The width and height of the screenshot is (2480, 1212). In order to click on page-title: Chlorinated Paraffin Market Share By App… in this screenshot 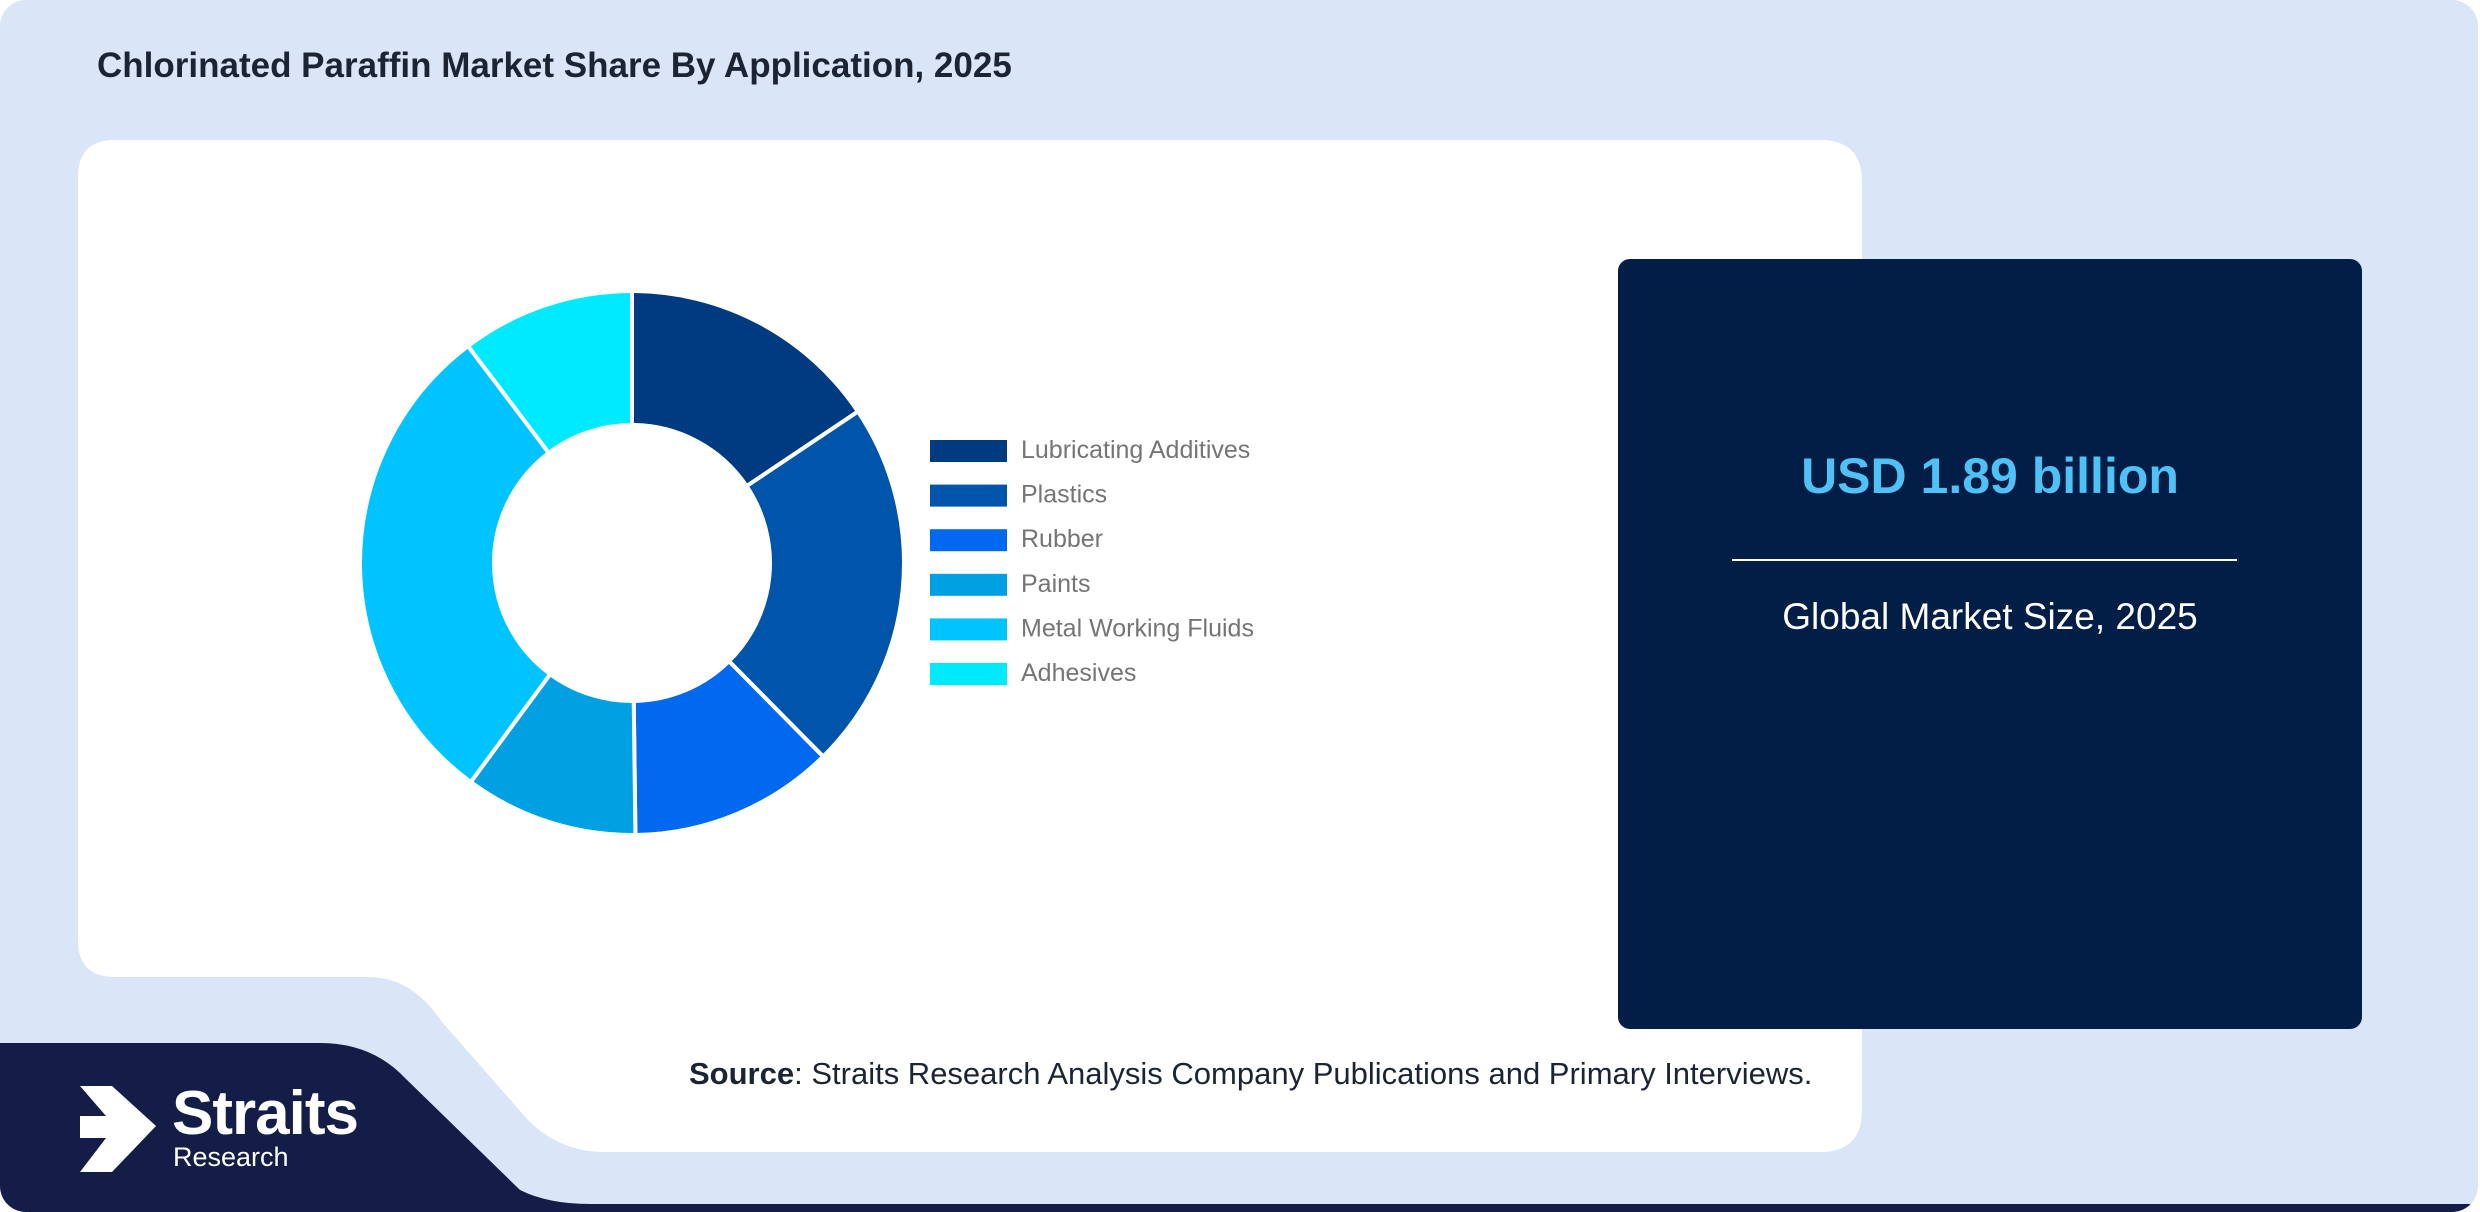, I will do `click(554, 65)`.